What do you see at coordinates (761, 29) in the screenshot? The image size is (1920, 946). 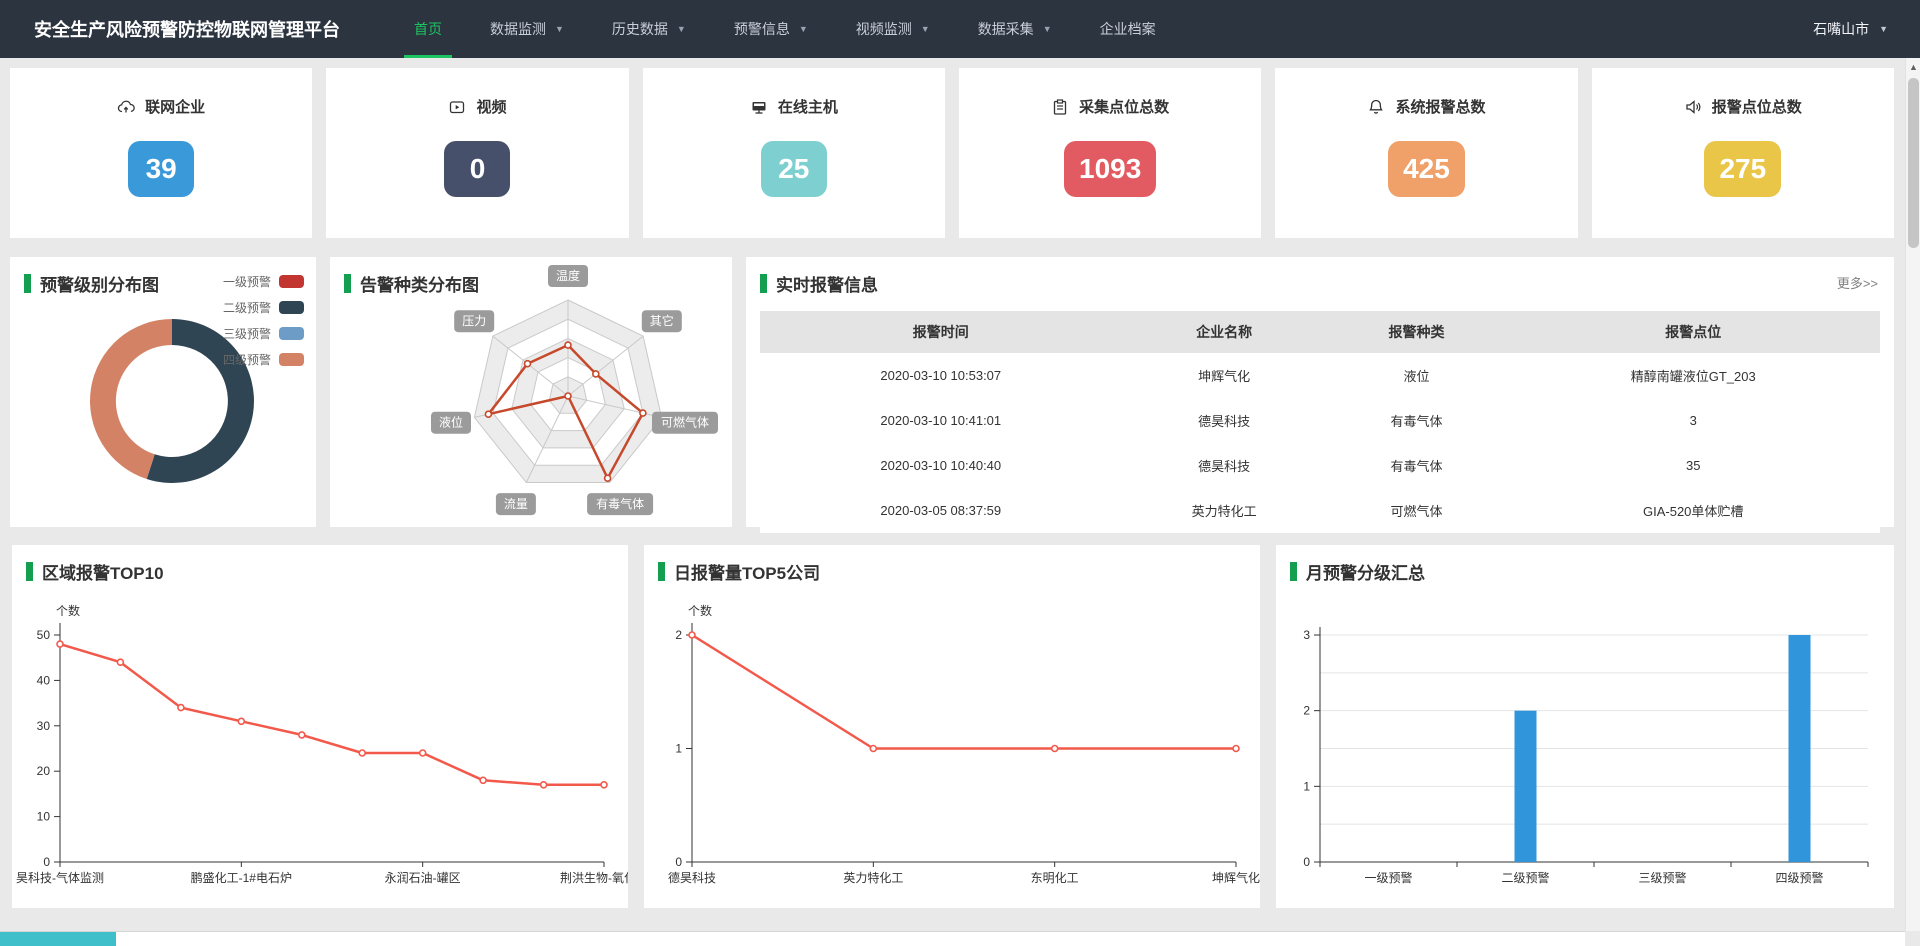 I see `nav-item-label: 预警信息` at bounding box center [761, 29].